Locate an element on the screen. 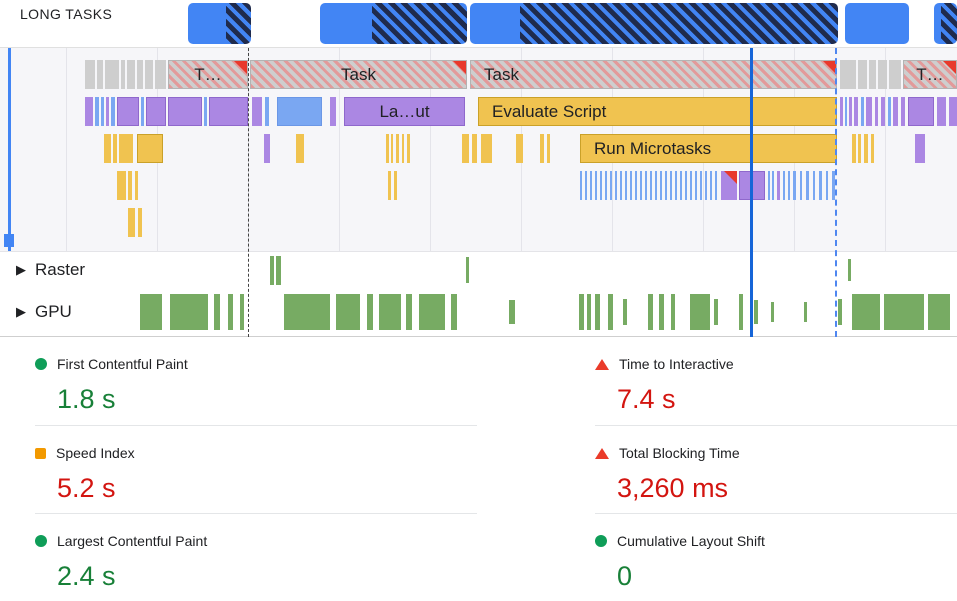  raster-expand-icon: ▶ is located at coordinates (21, 269).